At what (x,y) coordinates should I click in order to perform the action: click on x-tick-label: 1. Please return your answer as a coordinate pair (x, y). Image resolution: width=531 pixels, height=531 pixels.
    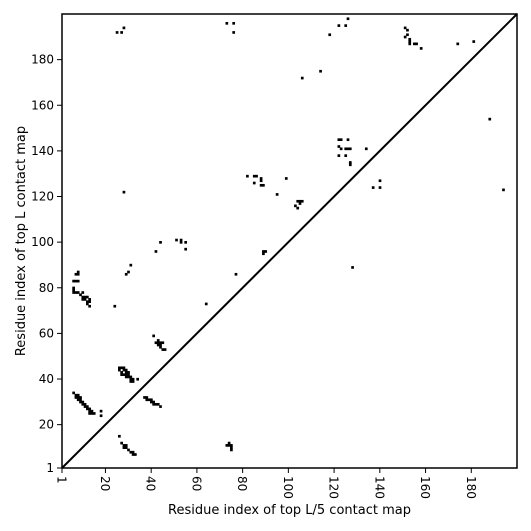
    Looking at the image, I should click on (62, 480).